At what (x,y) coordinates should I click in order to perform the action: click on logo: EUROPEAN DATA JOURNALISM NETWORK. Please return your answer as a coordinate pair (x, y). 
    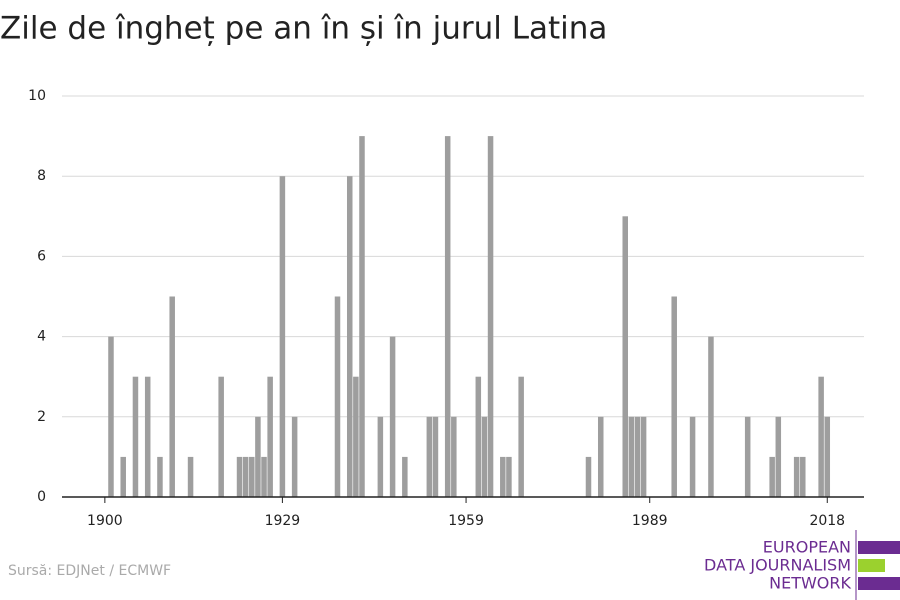
    Looking at the image, I should click on (802, 565).